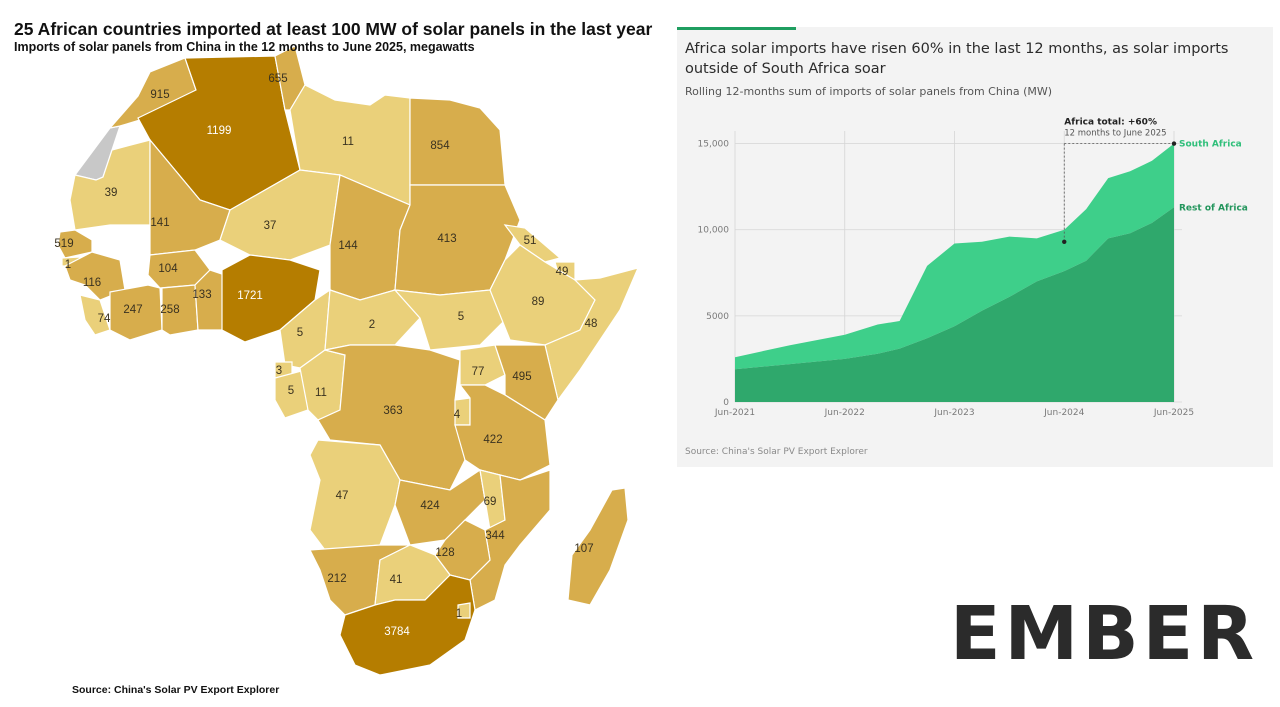 Image resolution: width=1280 pixels, height=707 pixels. What do you see at coordinates (734, 413) in the screenshot?
I see `x-tick-label: Jun-2021` at bounding box center [734, 413].